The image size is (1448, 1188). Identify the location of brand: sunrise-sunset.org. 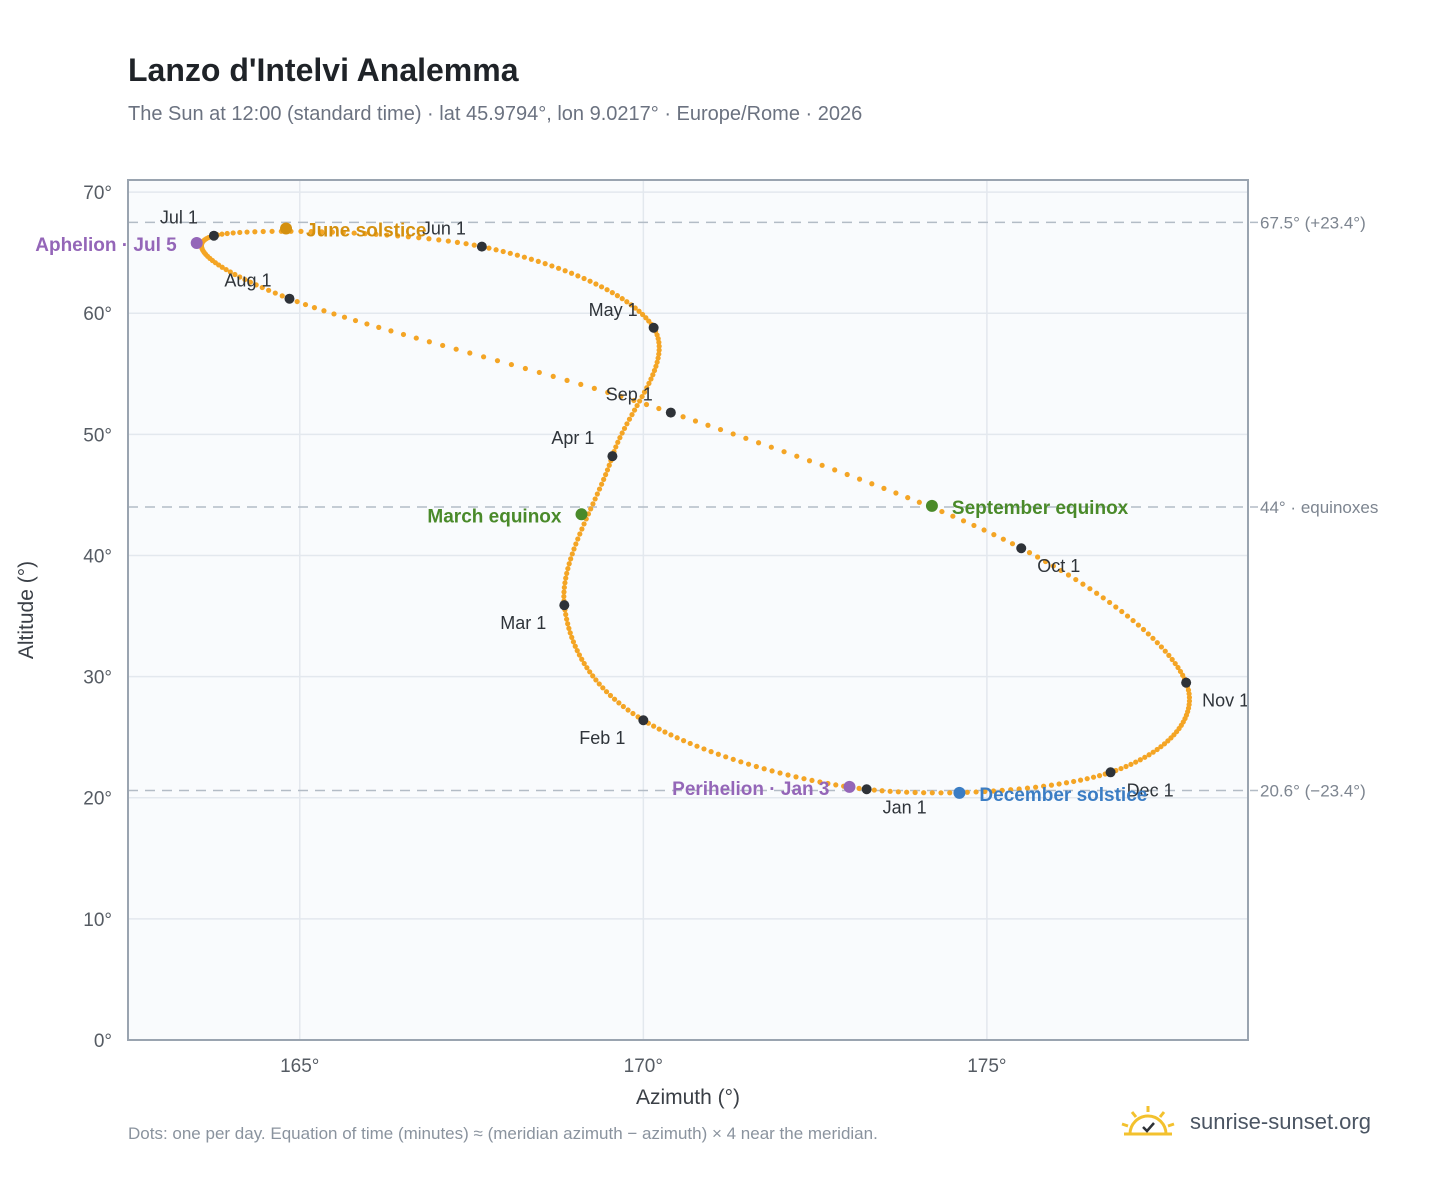
(1245, 1122).